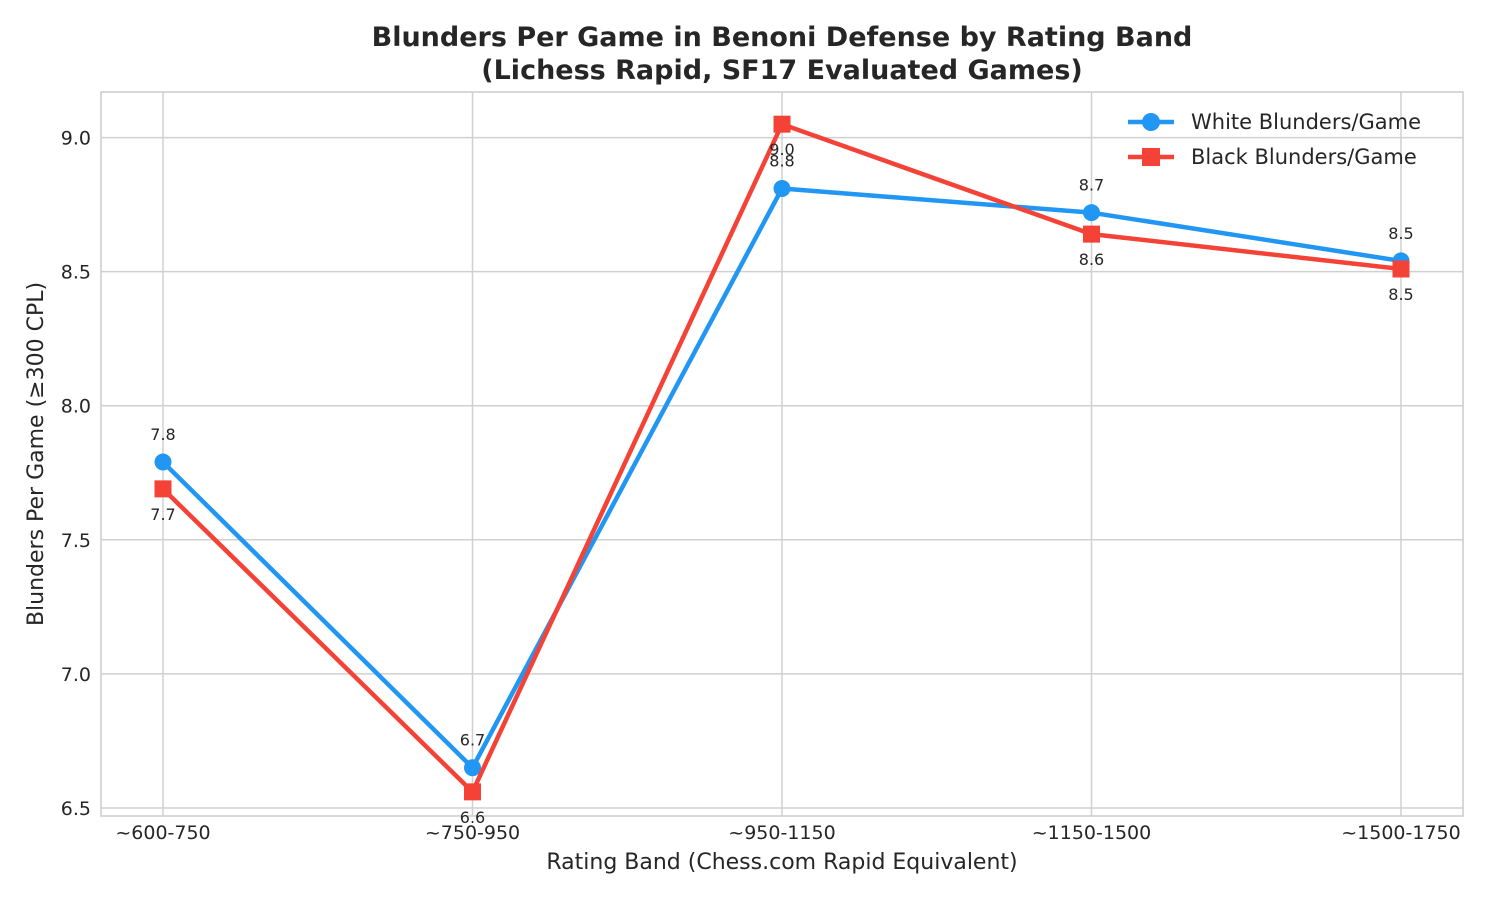 The image size is (1500, 900). I want to click on legend-label-white: White Blunders/Game, so click(1306, 122).